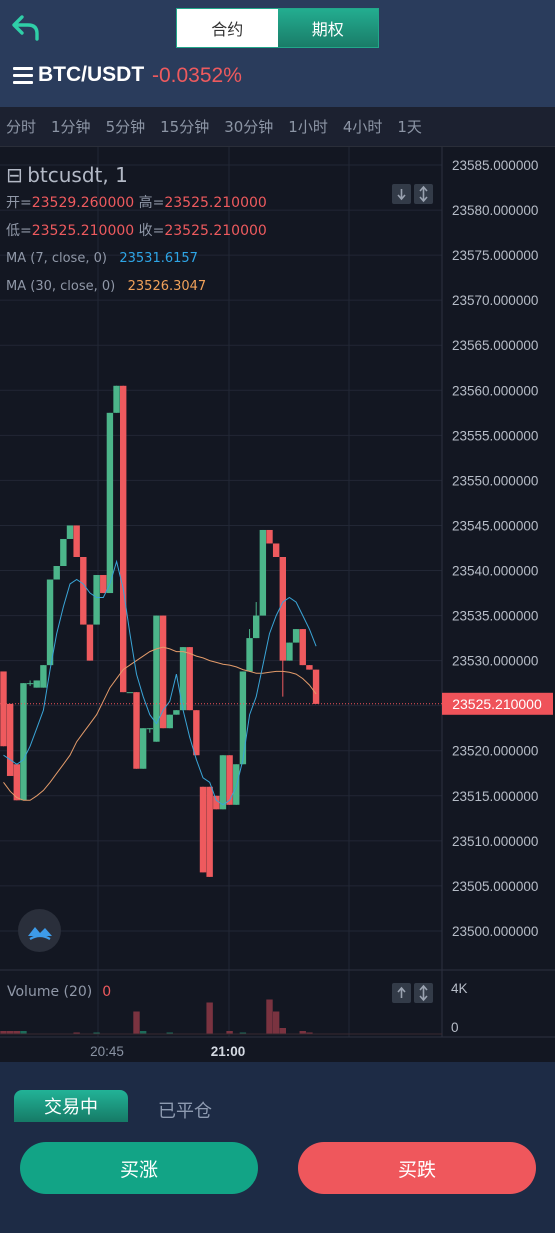 The height and width of the screenshot is (1233, 555). Describe the element at coordinates (412, 993) in the screenshot. I see `scale-buttons-volume` at that location.